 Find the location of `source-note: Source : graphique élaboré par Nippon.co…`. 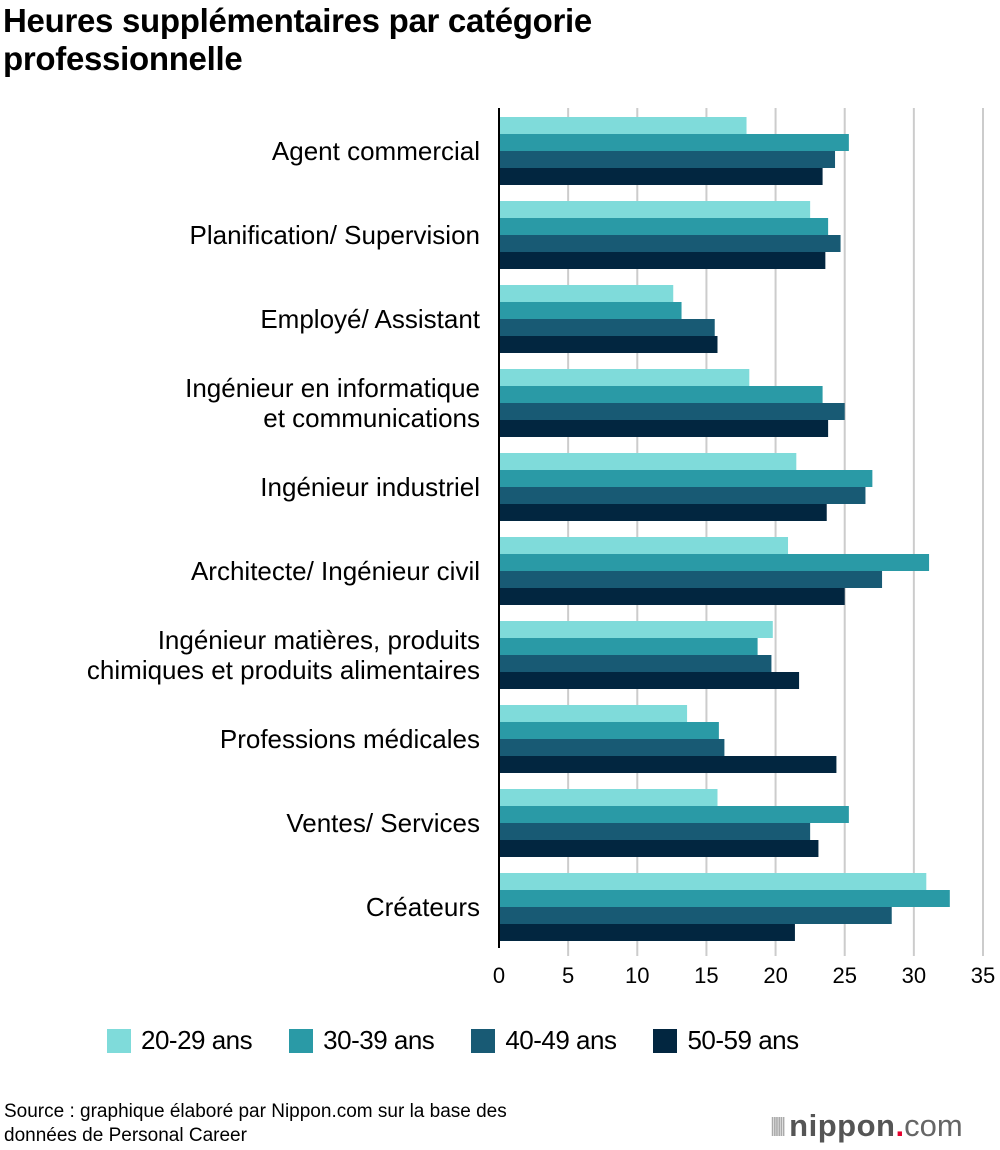

source-note: Source : graphique élaboré par Nippon.co… is located at coordinates (354, 1124).